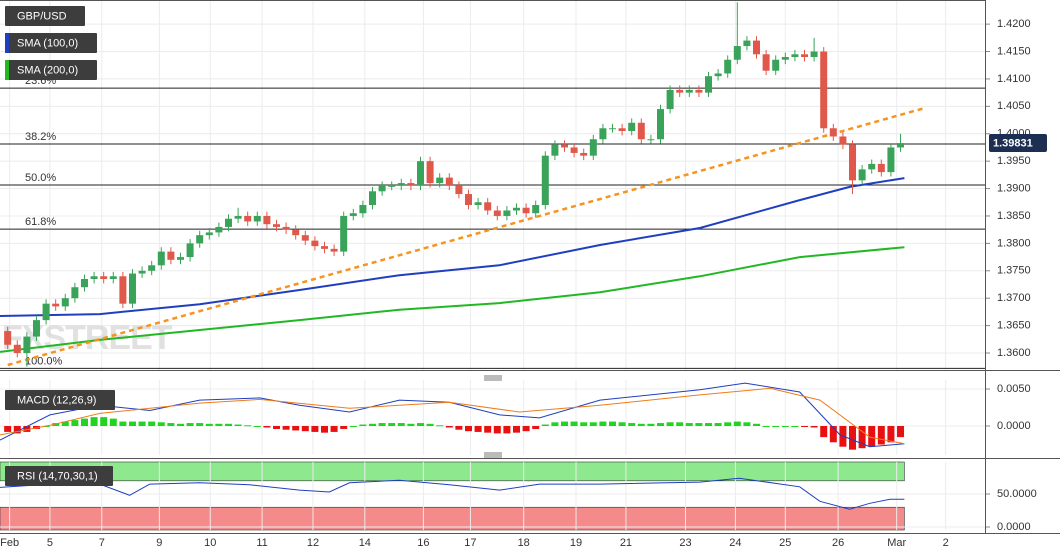 Image resolution: width=1060 pixels, height=555 pixels. What do you see at coordinates (452, 471) in the screenshot?
I see `overbought-band` at bounding box center [452, 471].